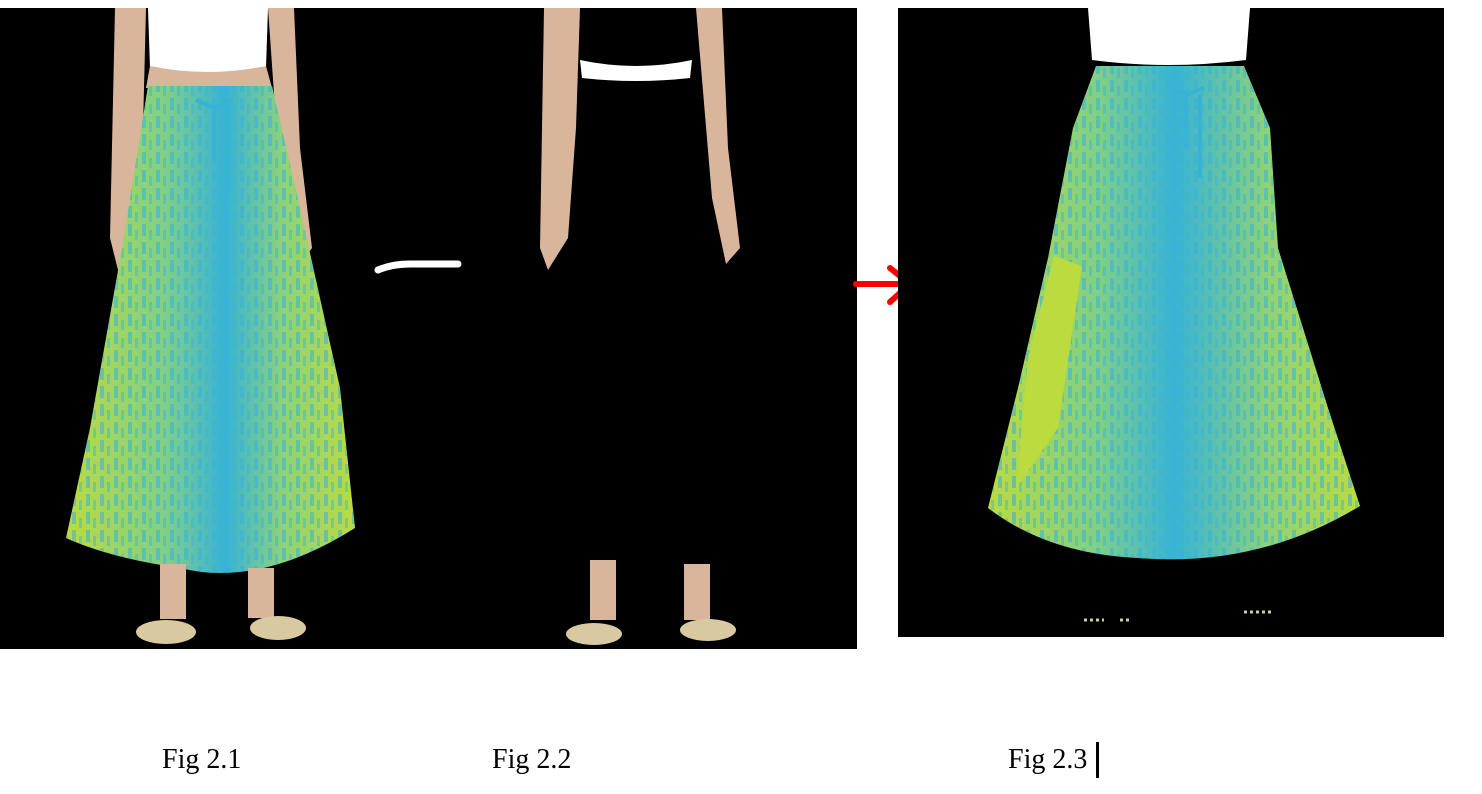 This screenshot has width=1482, height=794. I want to click on right-shoe, so click(278, 628).